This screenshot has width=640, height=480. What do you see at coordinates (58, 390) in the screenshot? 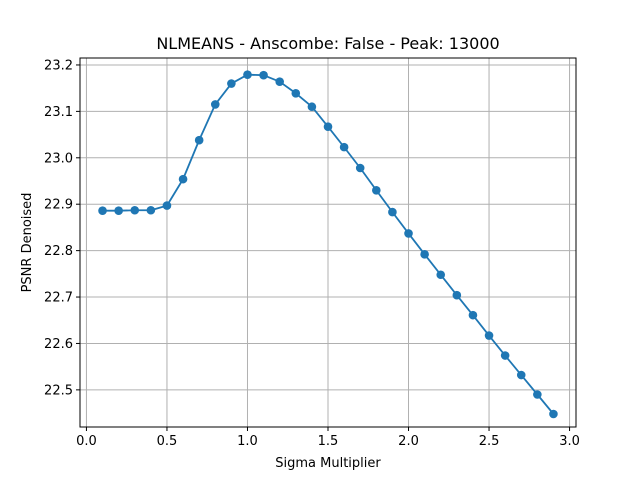
I see `y-tick-label: 22.5` at bounding box center [58, 390].